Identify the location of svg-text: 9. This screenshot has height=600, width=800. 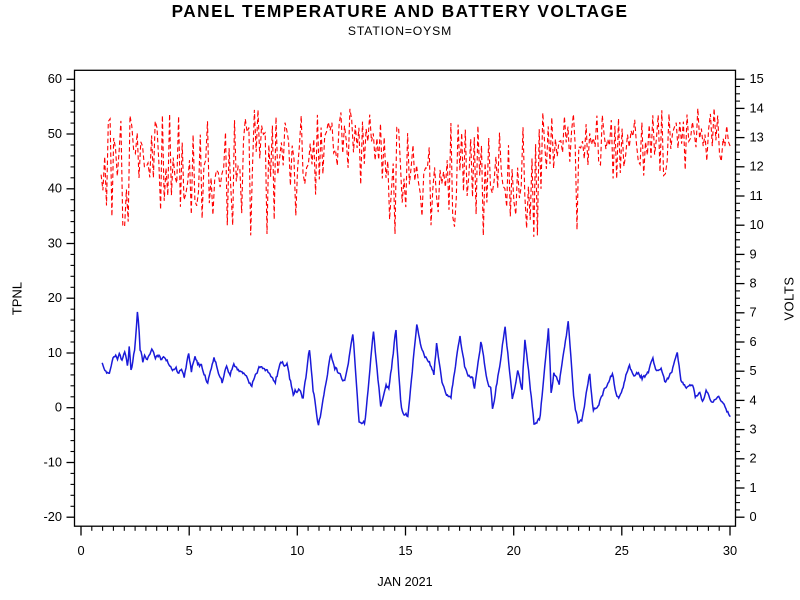
(753, 253).